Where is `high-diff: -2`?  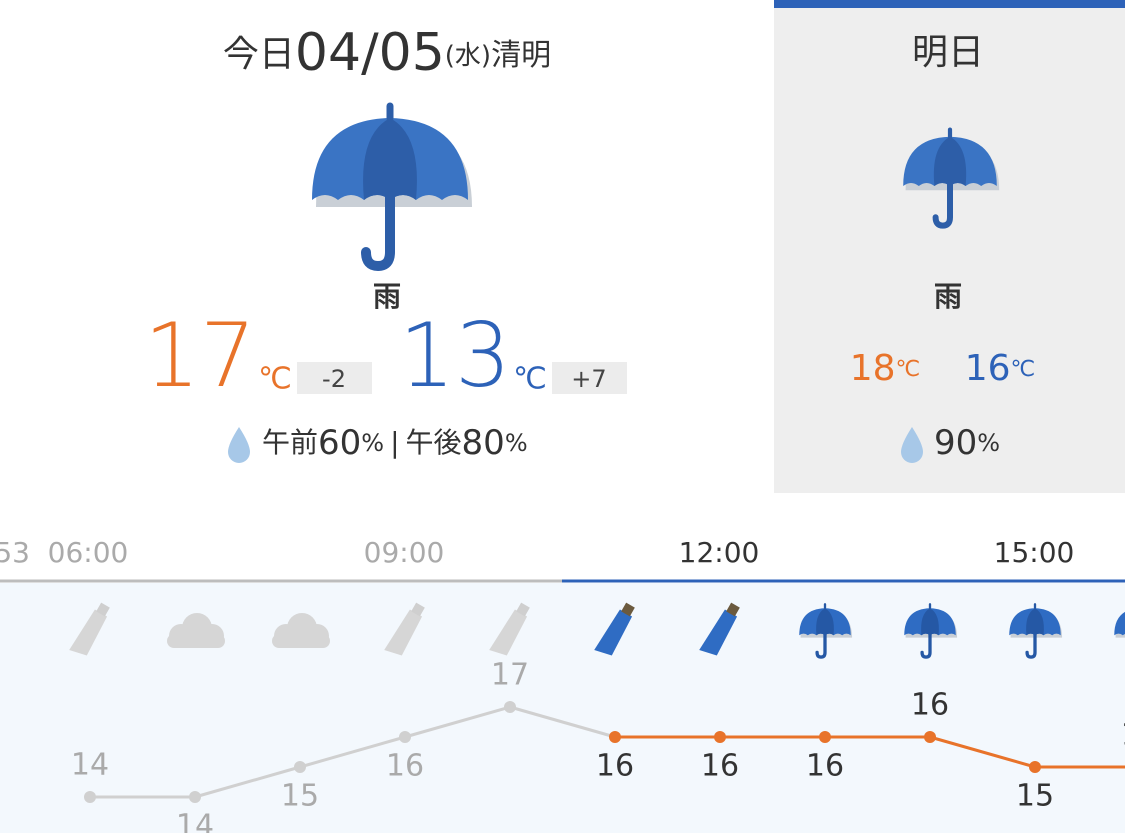
high-diff: -2 is located at coordinates (334, 379).